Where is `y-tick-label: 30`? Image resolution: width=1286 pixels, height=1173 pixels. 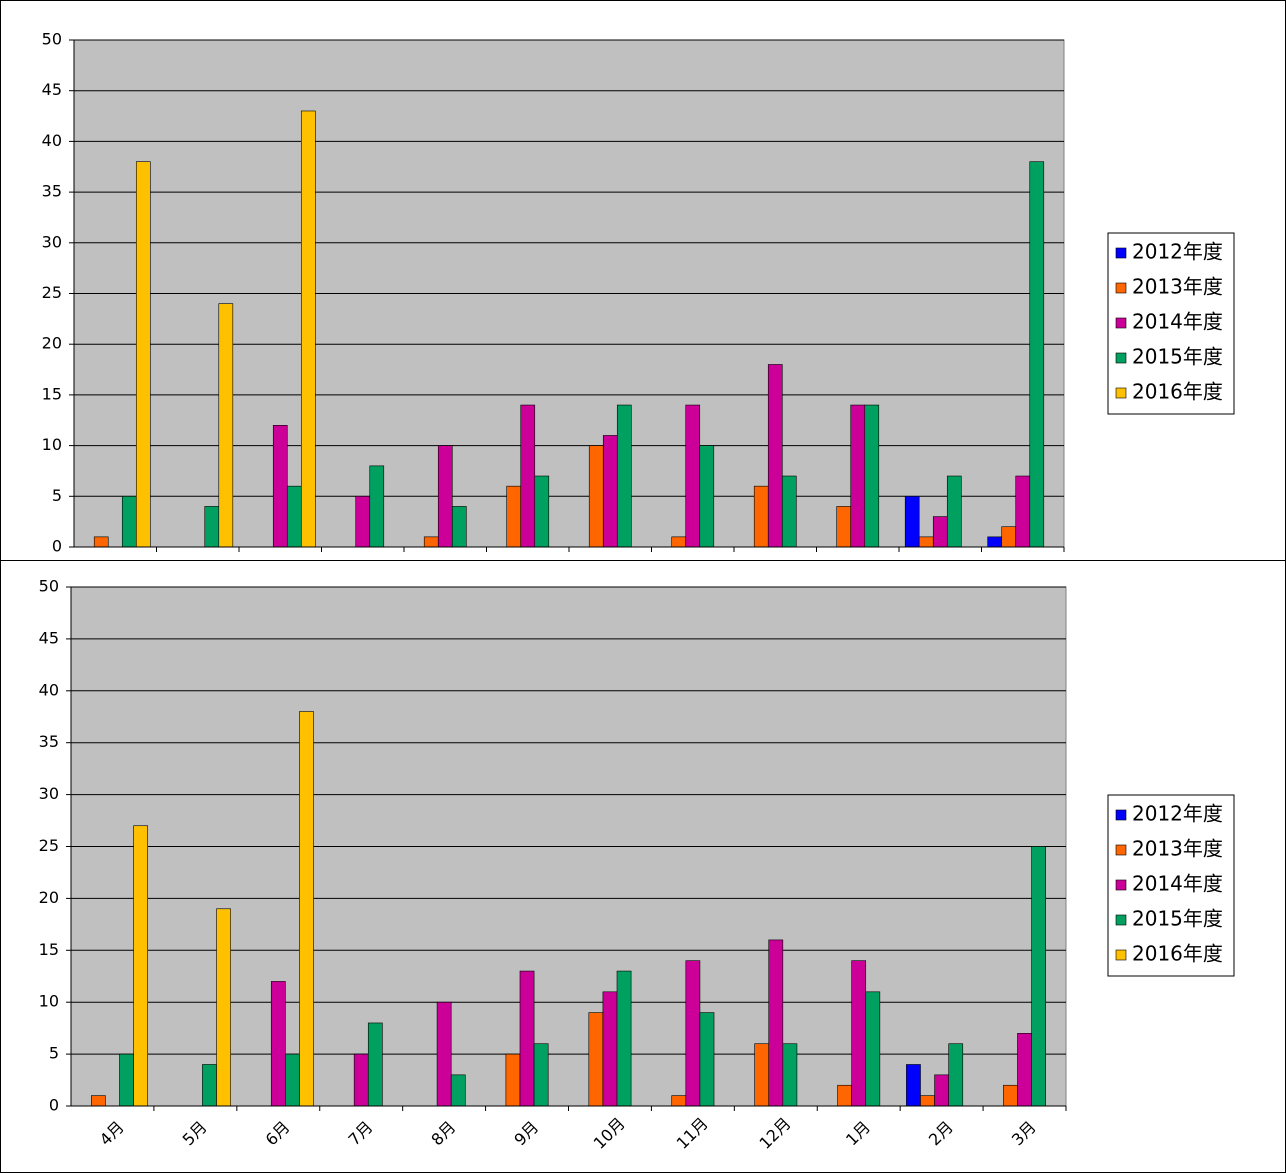
y-tick-label: 30 is located at coordinates (49, 793).